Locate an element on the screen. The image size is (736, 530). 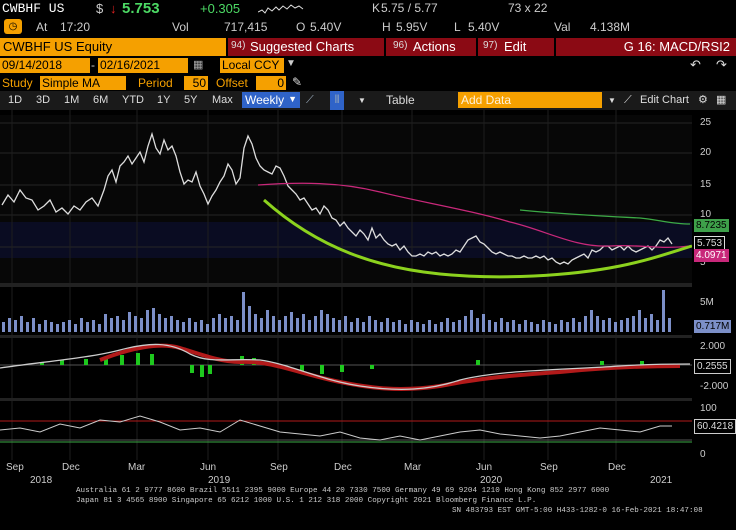
edit-label: Edit is located at coordinates (515, 46).